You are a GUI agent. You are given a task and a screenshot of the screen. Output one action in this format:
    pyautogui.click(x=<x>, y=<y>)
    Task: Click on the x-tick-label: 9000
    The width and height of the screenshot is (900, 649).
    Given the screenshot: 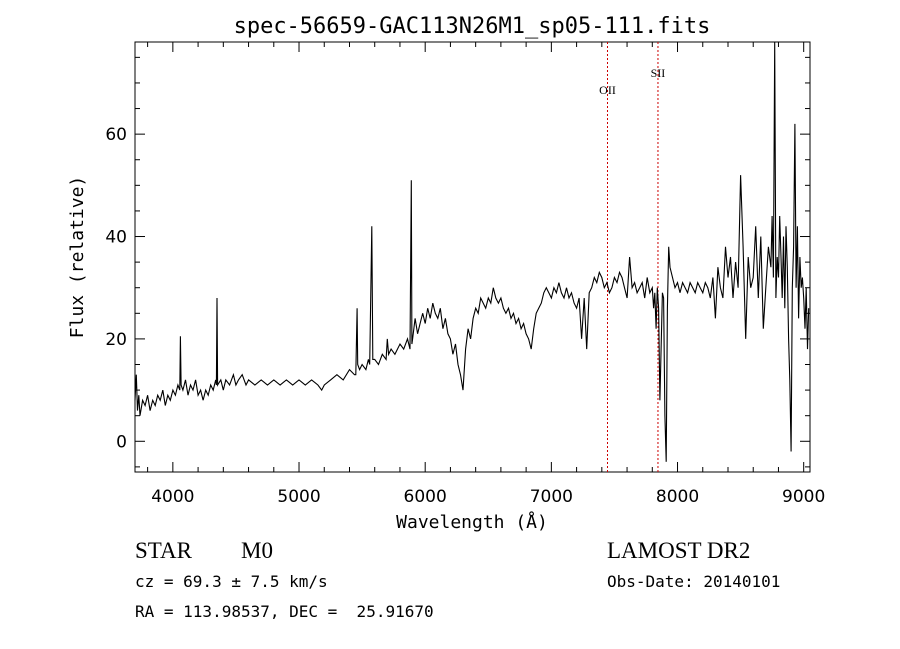 What is the action you would take?
    pyautogui.click(x=803, y=497)
    